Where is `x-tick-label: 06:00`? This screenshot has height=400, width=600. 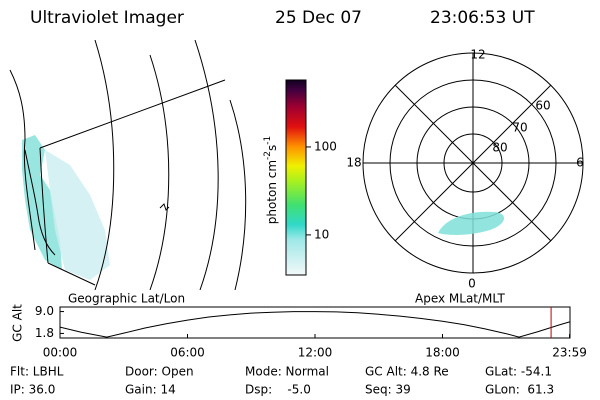 x-tick-label: 06:00 is located at coordinates (187, 353).